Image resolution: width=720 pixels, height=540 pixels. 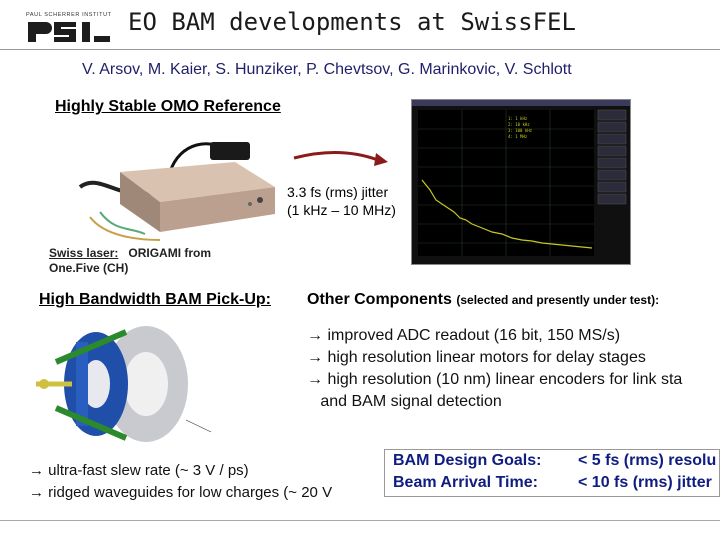 What do you see at coordinates (352, 22) in the screenshot?
I see `page-title: EO BAM developments at SwissFEL` at bounding box center [352, 22].